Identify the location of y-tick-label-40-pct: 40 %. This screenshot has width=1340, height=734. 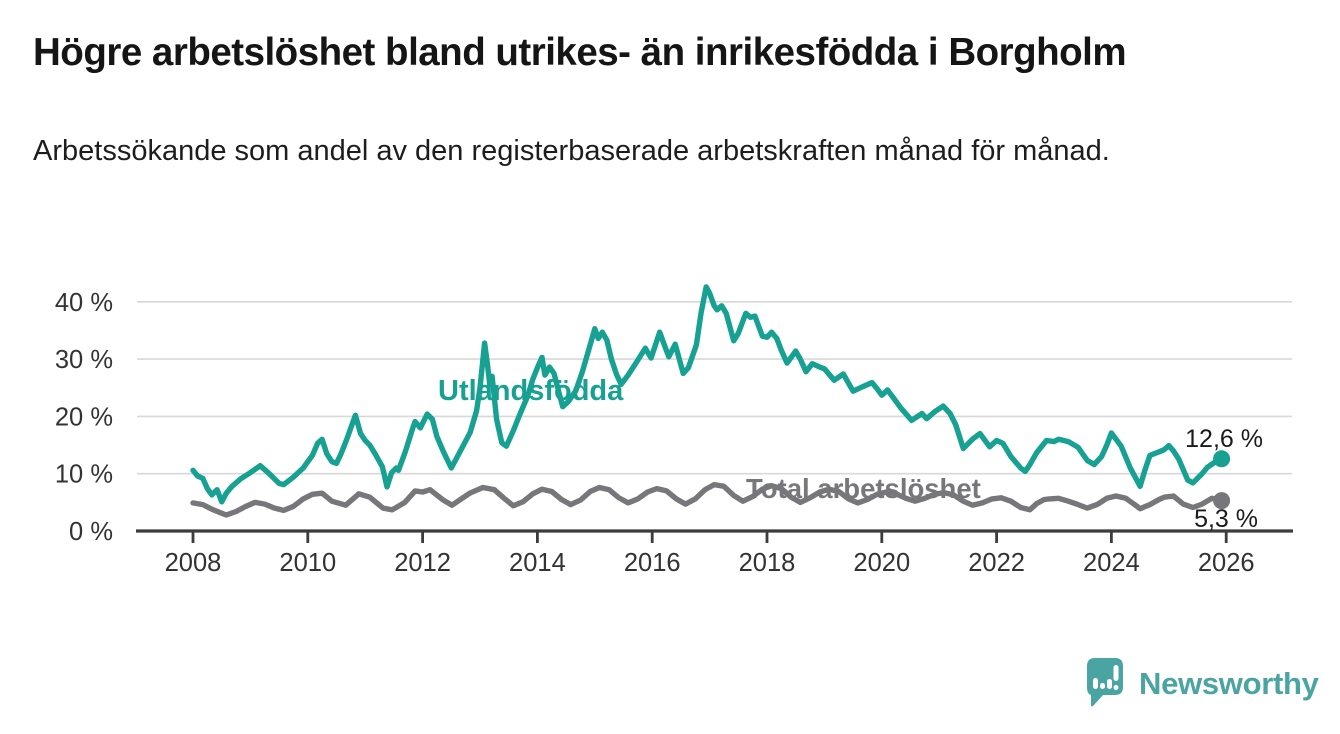
(84, 303).